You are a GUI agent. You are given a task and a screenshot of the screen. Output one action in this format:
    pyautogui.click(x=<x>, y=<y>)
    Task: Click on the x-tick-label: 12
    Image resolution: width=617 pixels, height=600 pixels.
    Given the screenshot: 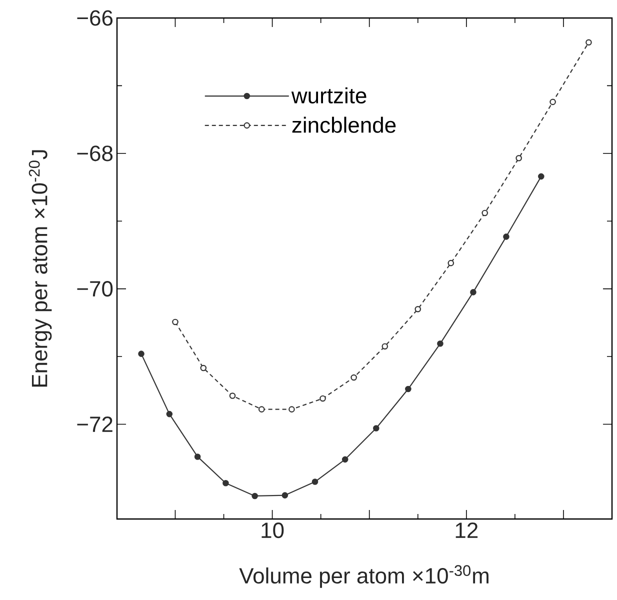 What is the action you would take?
    pyautogui.click(x=467, y=530)
    